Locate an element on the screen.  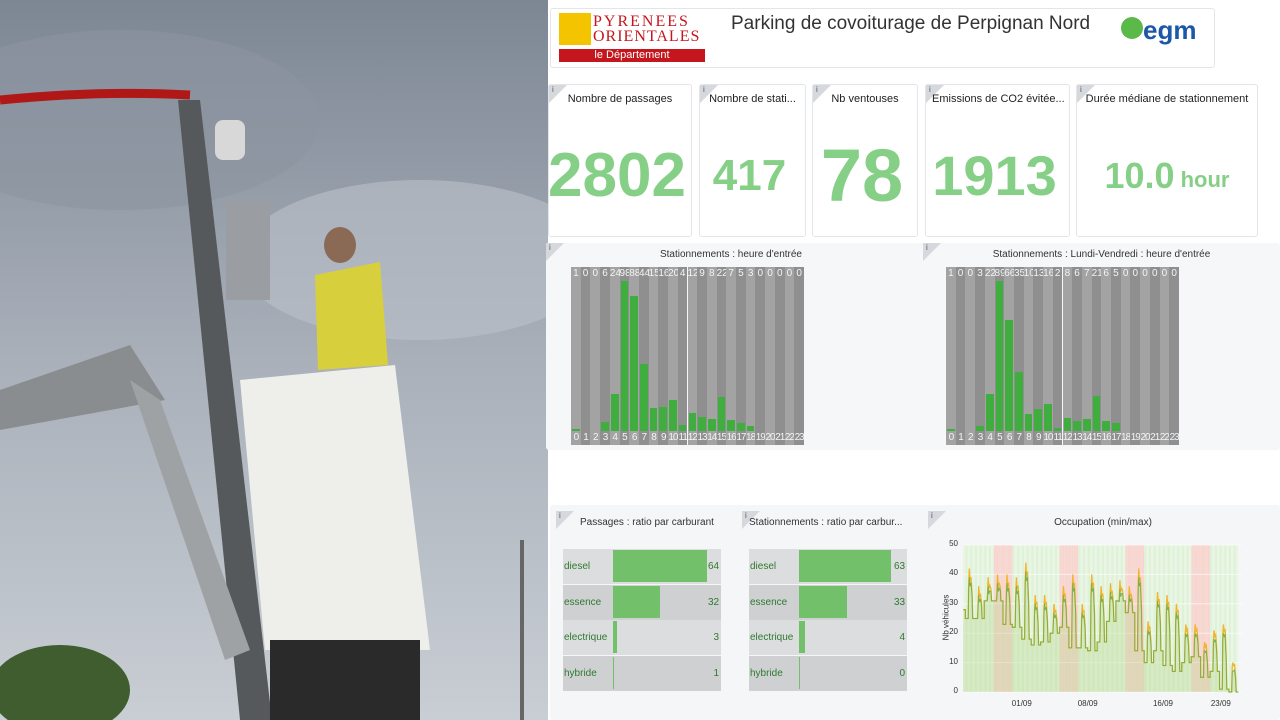
logo-line2: ORIENTALES is located at coordinates (647, 36).